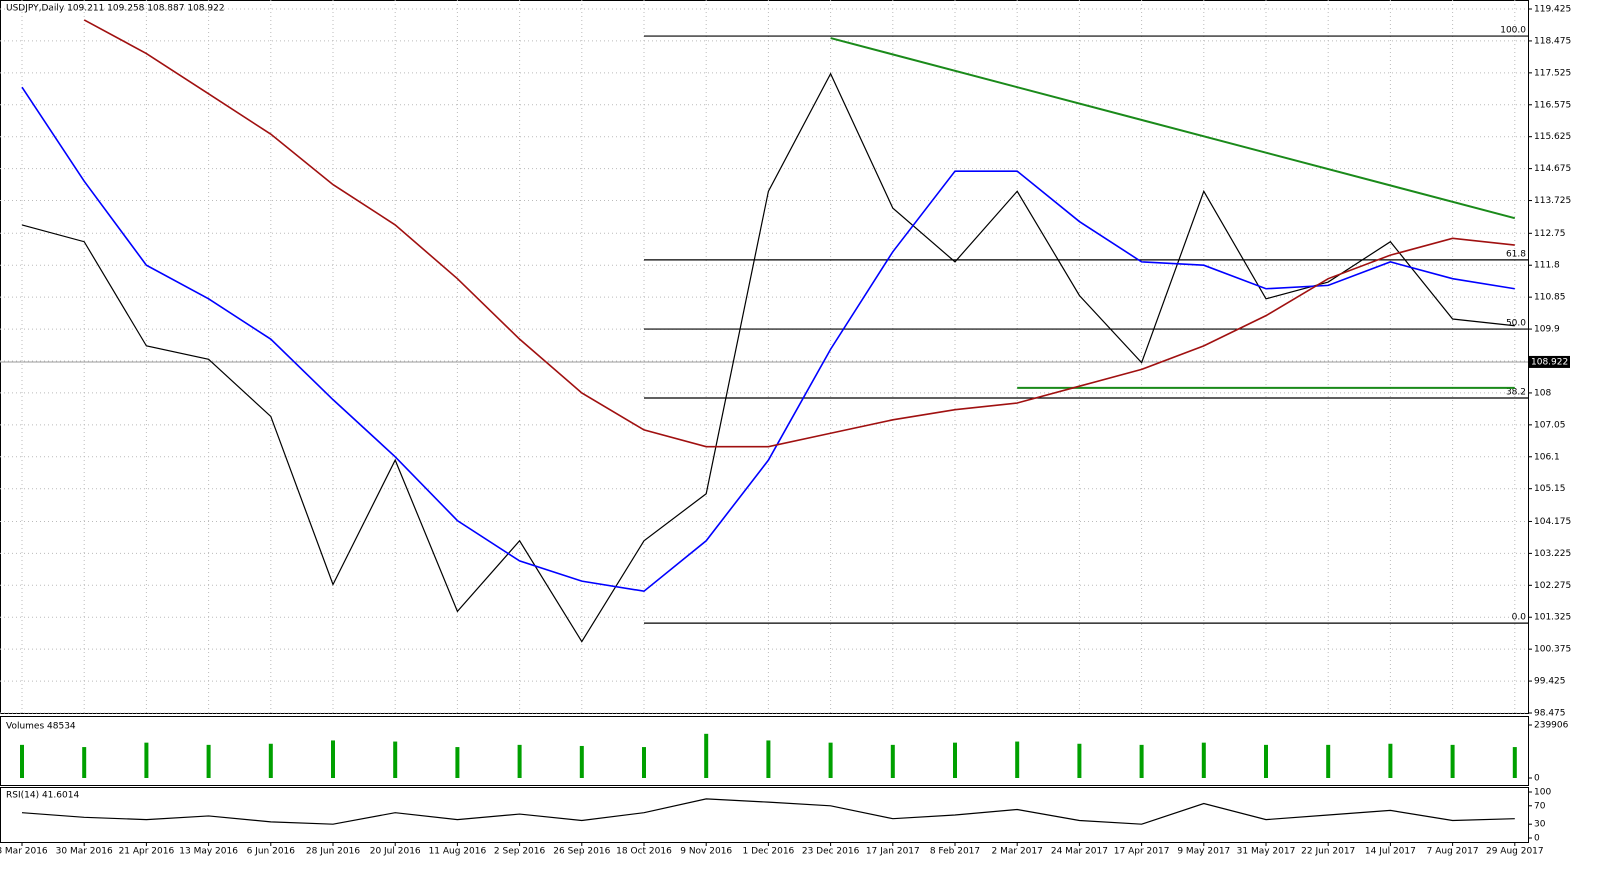 This screenshot has width=1619, height=893. I want to click on x-tick-label: 21 Apr 2016, so click(147, 852).